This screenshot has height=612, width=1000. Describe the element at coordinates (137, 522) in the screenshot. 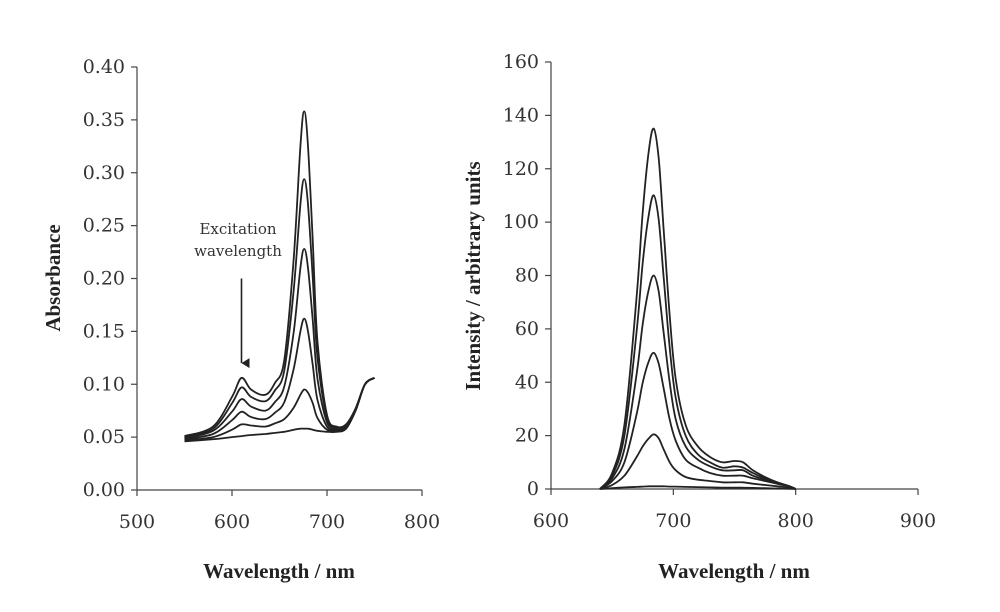

I see `x-tick-label: 500` at that location.